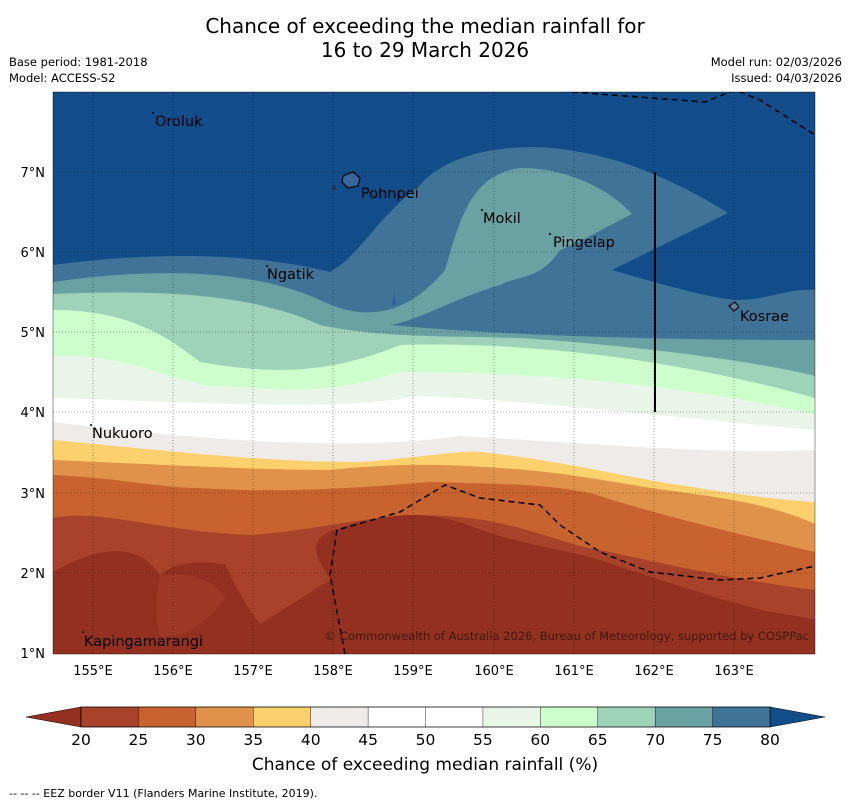  Describe the element at coordinates (368, 740) in the screenshot. I see `colorbar-tick-label: 45` at that location.